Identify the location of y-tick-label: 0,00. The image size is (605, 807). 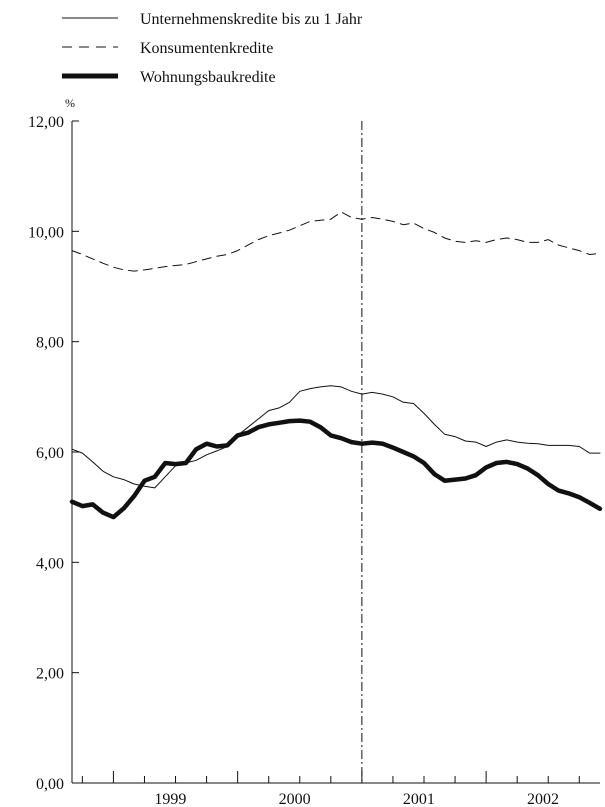
(50, 784).